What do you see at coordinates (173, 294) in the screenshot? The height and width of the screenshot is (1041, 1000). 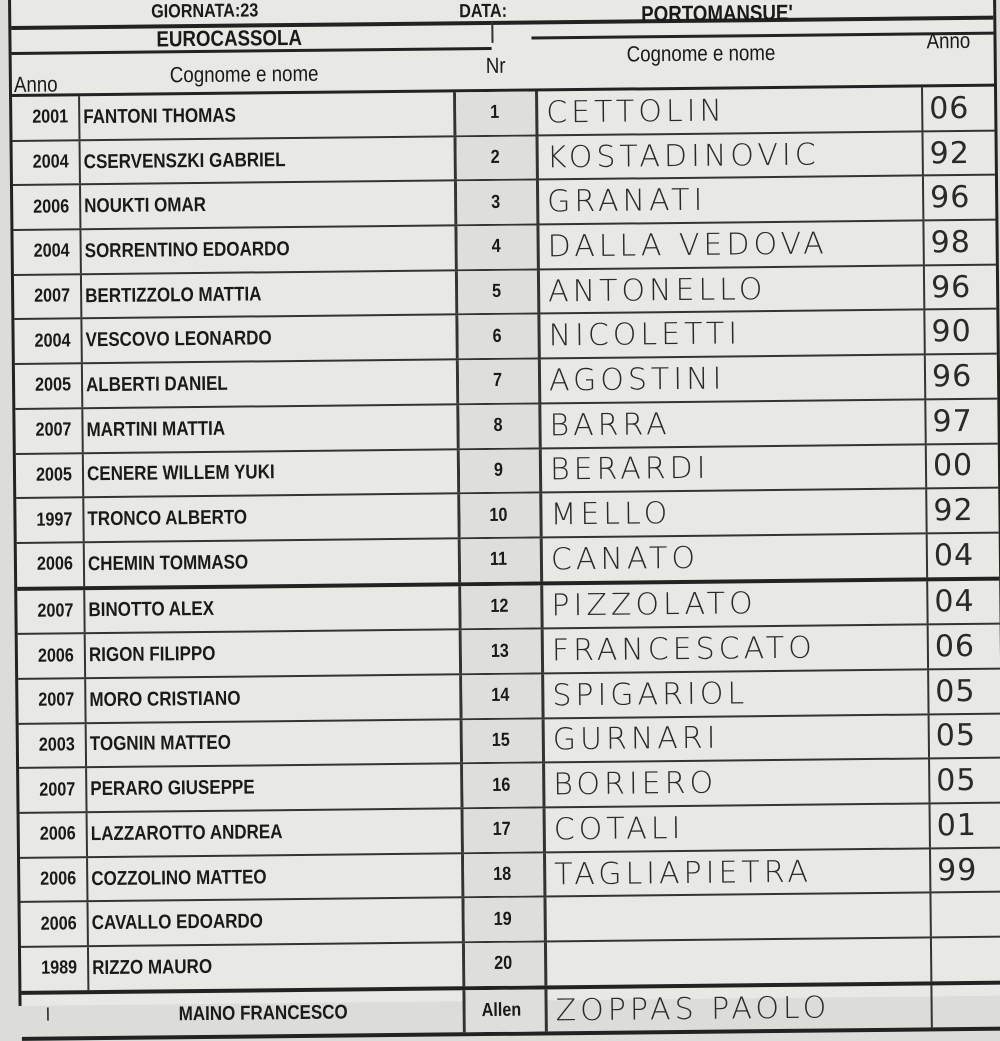 I see `home-player-name-text: BERTIZZOLO MATTIA` at bounding box center [173, 294].